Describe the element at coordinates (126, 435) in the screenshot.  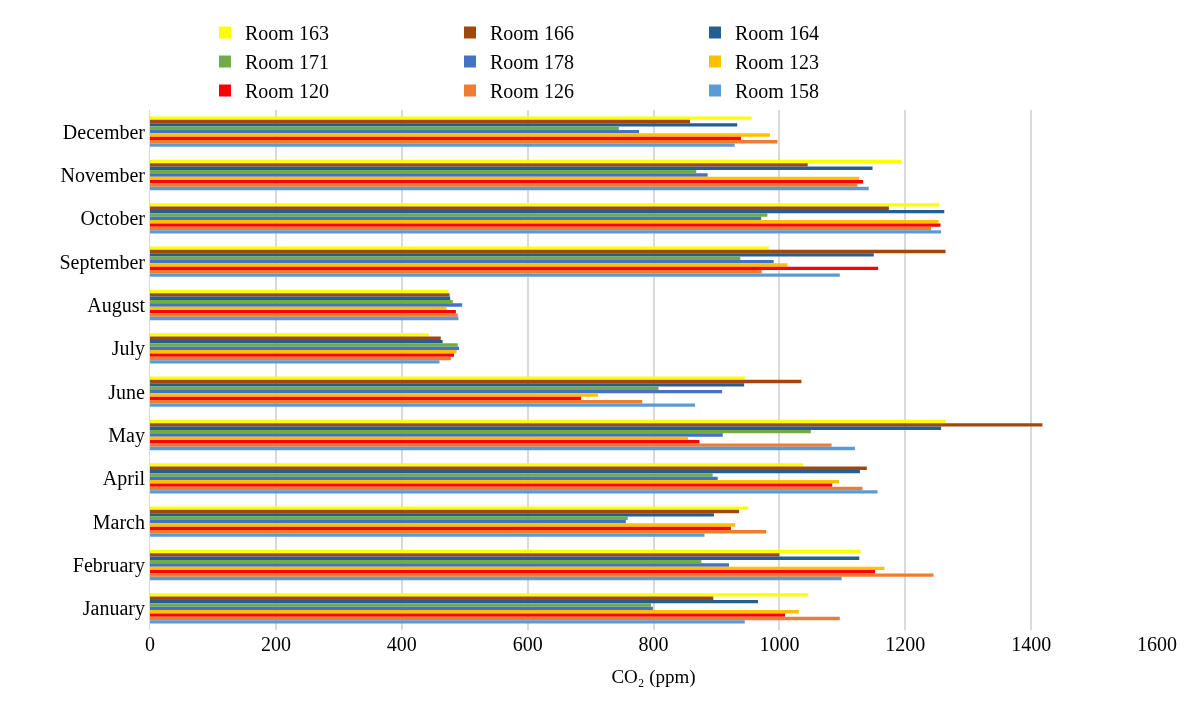
I see `y-tick-label: May` at that location.